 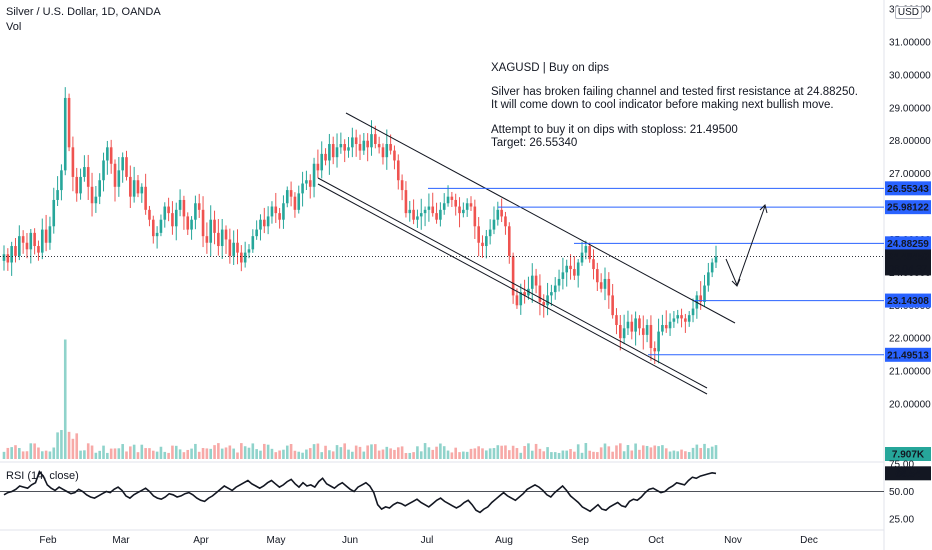 What do you see at coordinates (908, 455) in the screenshot?
I see `volume-badge-label: 7.907K` at bounding box center [908, 455].